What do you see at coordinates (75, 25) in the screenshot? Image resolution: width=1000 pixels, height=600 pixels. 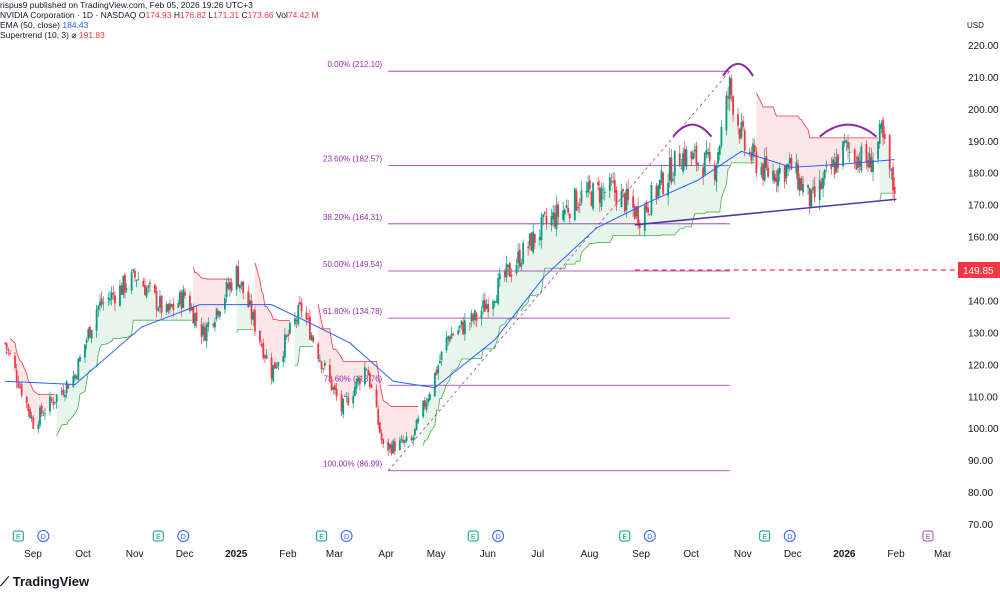 I see `ema-value: 184.43` at bounding box center [75, 25].